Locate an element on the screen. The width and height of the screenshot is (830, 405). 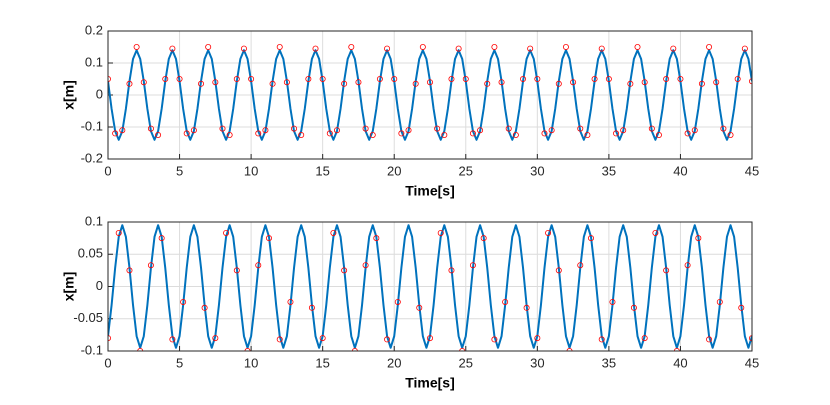
y-tick-label: -0.05 is located at coordinates (88, 317).